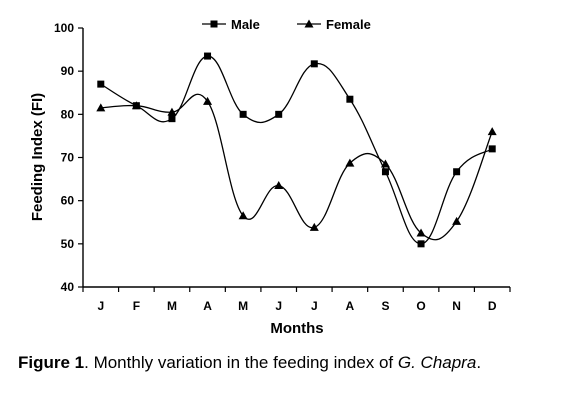  What do you see at coordinates (136, 306) in the screenshot?
I see `x-tick-label: F` at bounding box center [136, 306].